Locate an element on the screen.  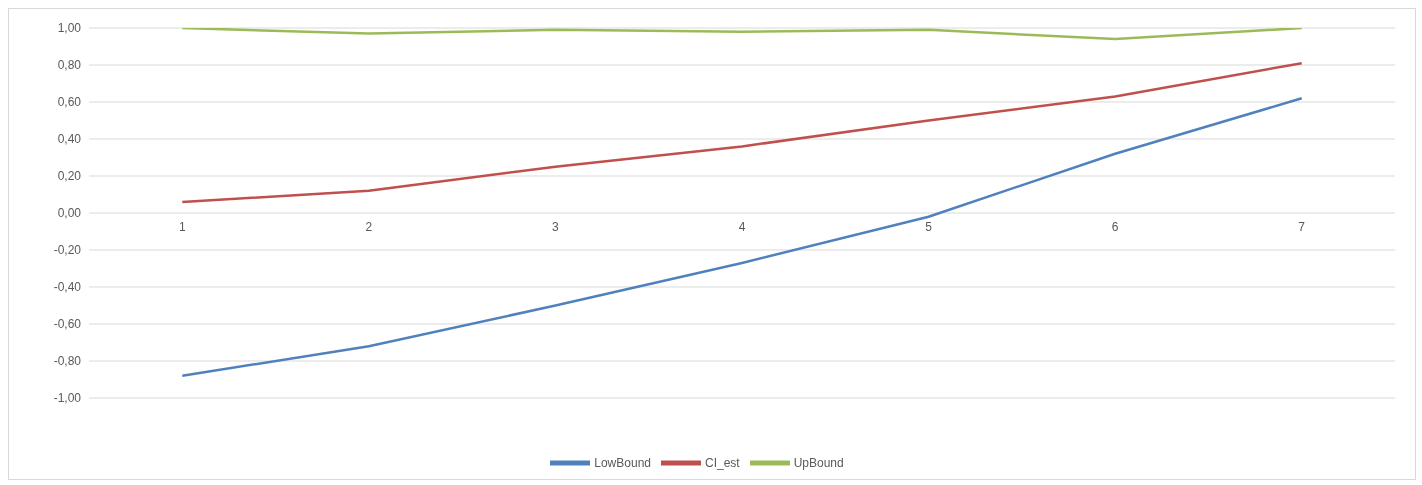
x-tick-label: 4 is located at coordinates (742, 227).